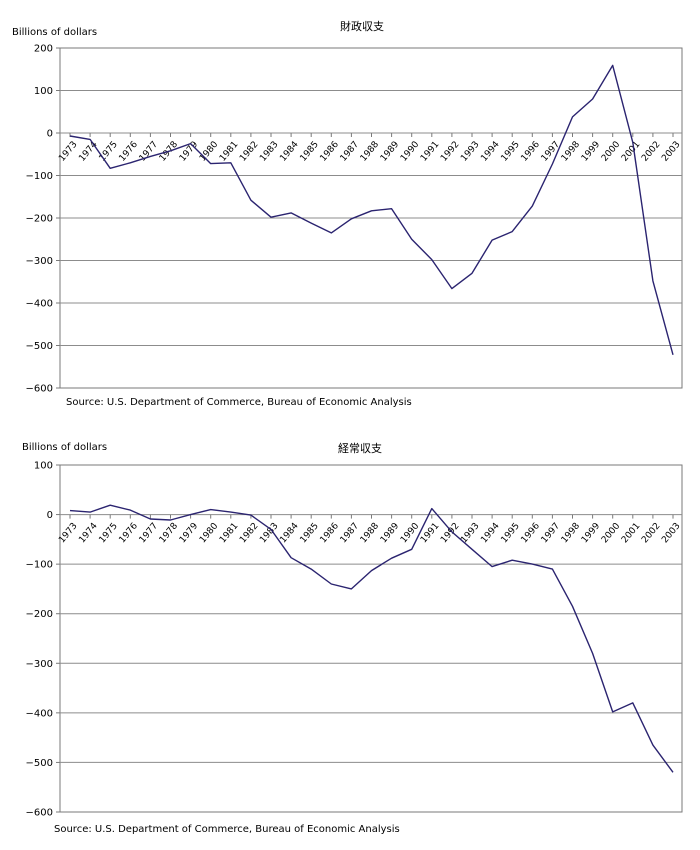 The height and width of the screenshot is (850, 700). Describe the element at coordinates (360, 448) in the screenshot. I see `chart-title: 経常収支` at that location.